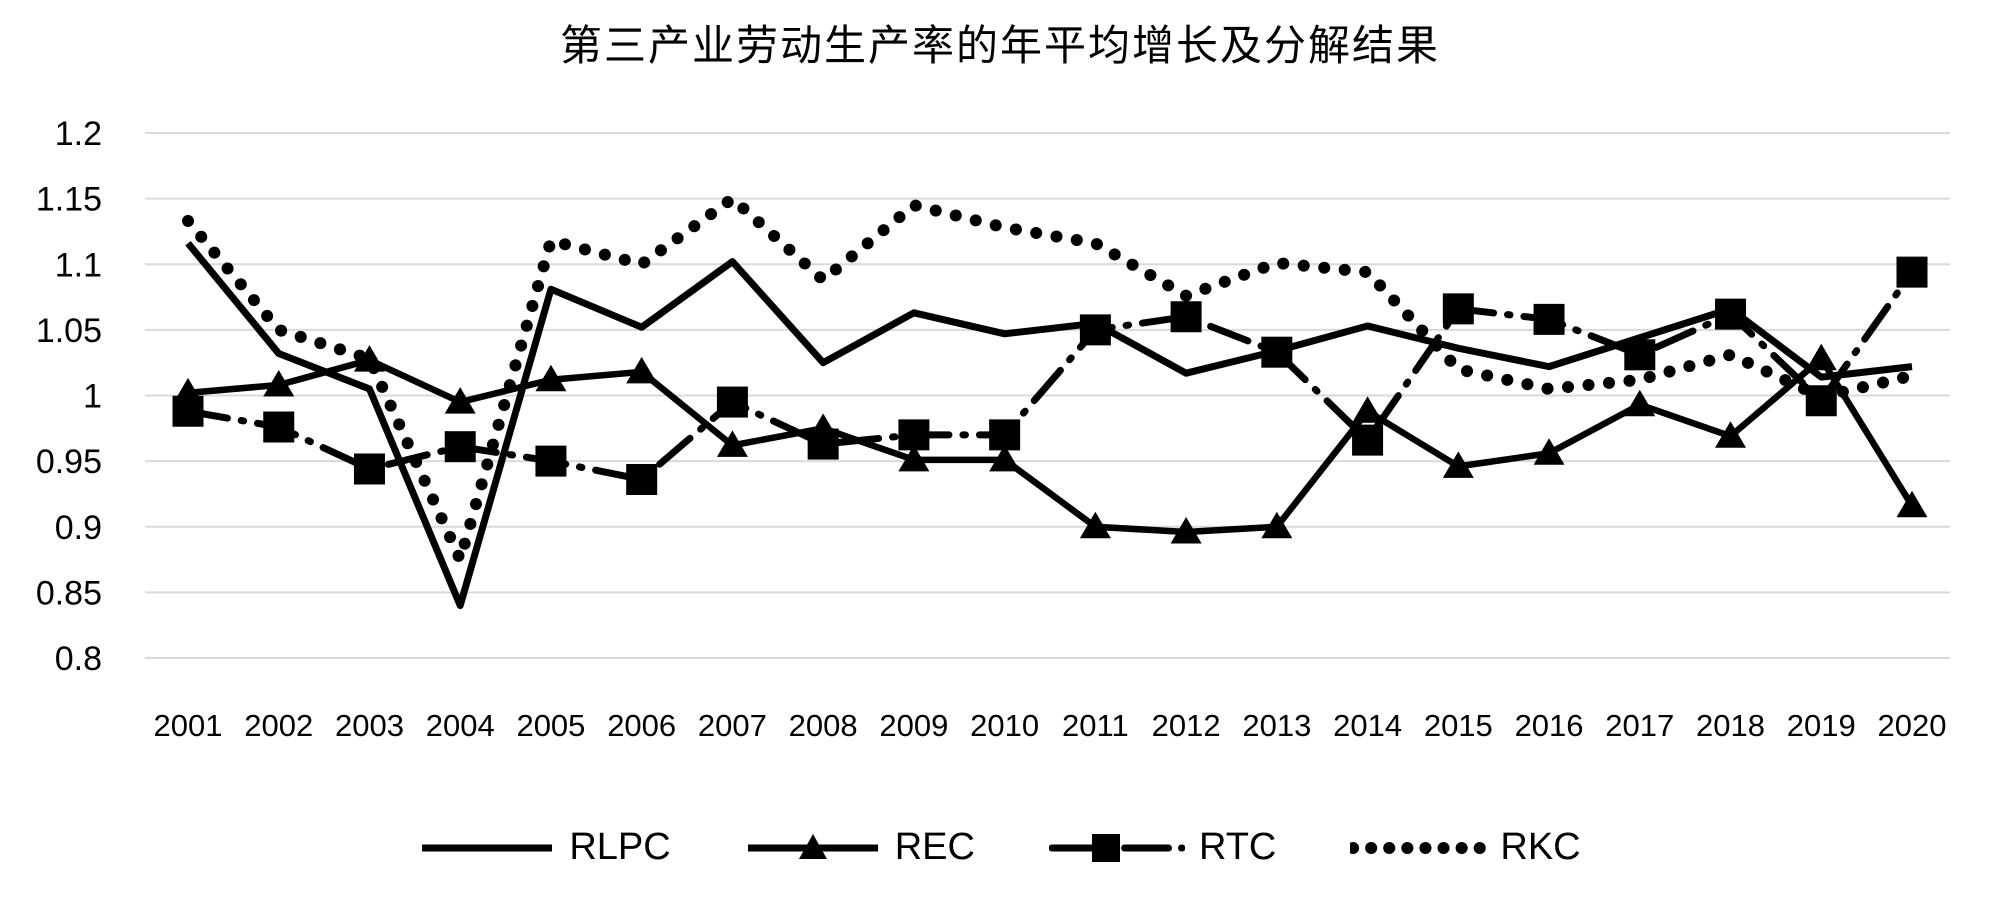 This screenshot has width=2000, height=902. I want to click on marker-square-RTC-2001, so click(188, 411).